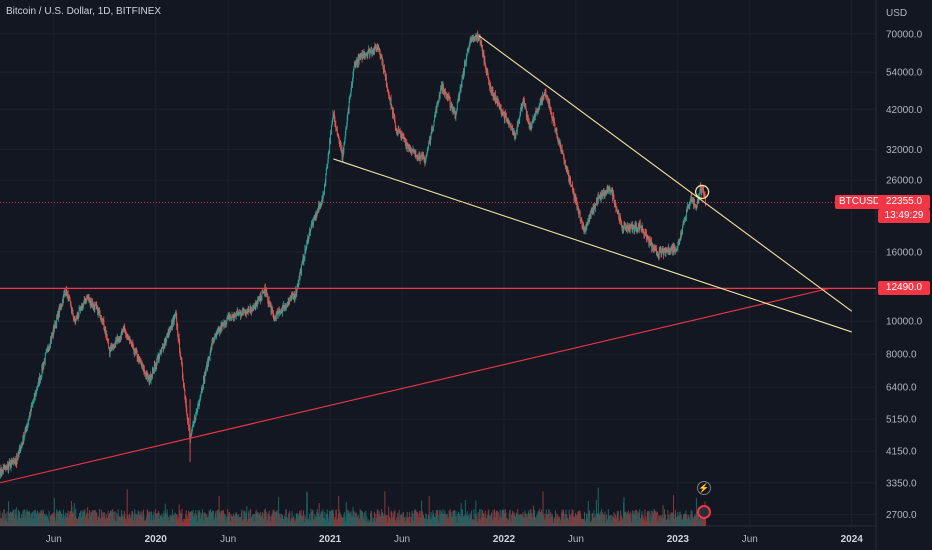 The width and height of the screenshot is (932, 550). Describe the element at coordinates (156, 539) in the screenshot. I see `x-tick-label: 2020` at that location.